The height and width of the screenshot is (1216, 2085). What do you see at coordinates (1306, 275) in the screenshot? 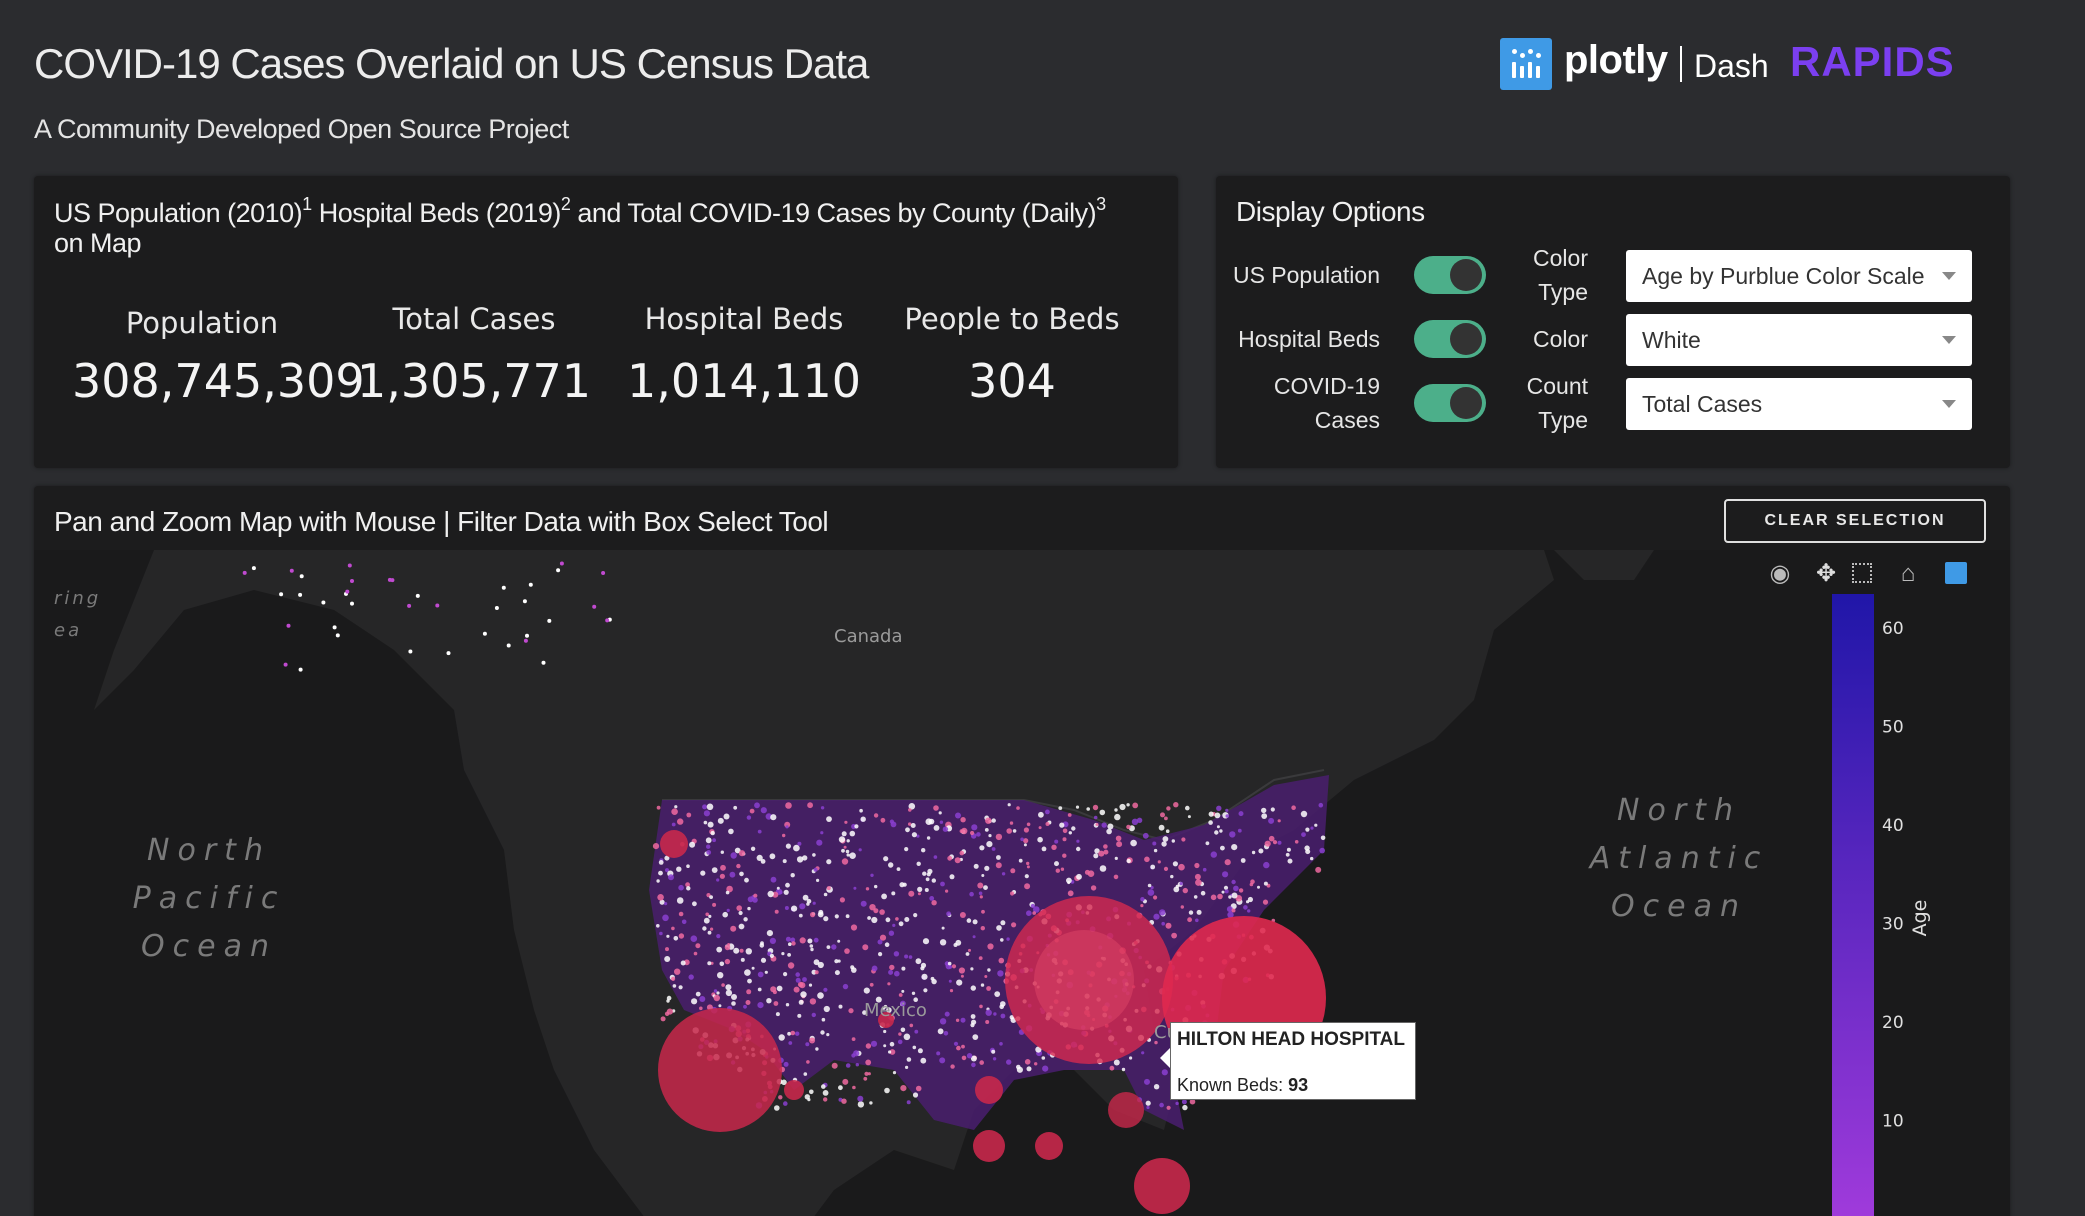
I see `toggle-label-us-population: US Population` at bounding box center [1306, 275].